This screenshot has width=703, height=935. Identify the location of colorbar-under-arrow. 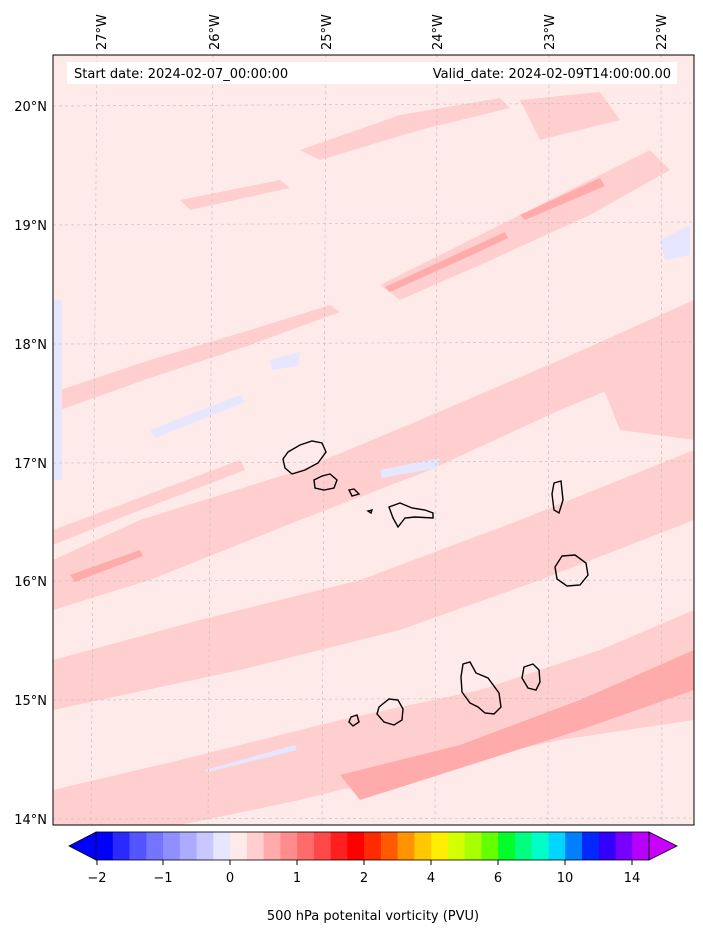
(82, 846).